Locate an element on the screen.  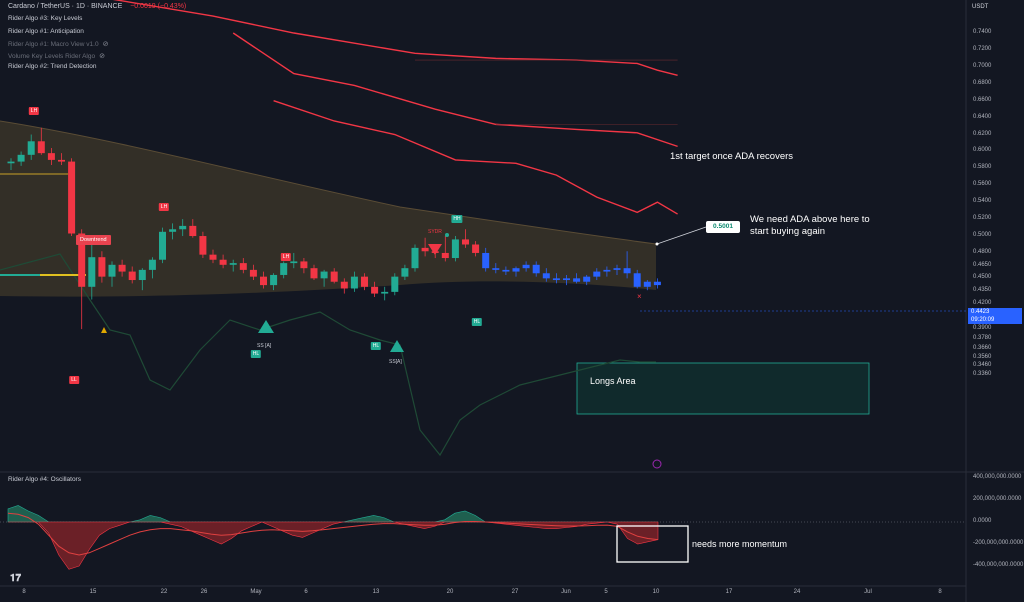
time-tick: May is located at coordinates (256, 592).